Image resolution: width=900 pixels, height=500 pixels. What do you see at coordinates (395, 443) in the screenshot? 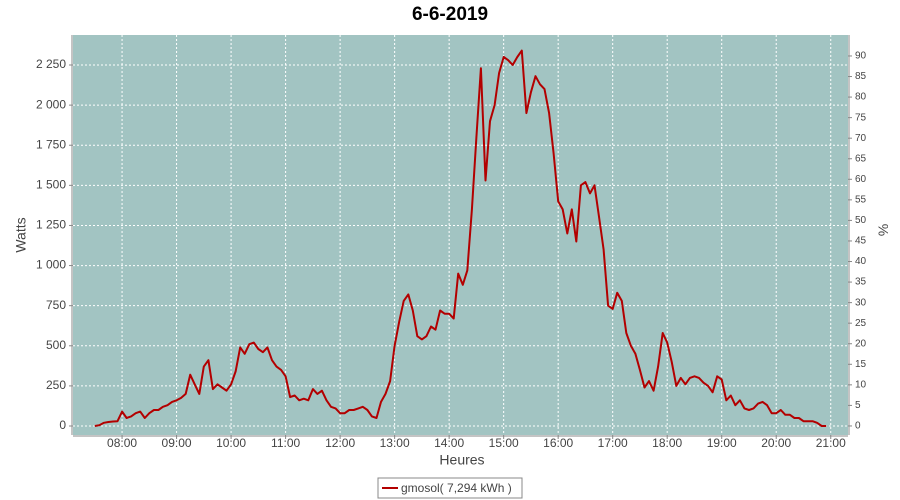
I see `x-tick-label: 13:00` at bounding box center [395, 443].